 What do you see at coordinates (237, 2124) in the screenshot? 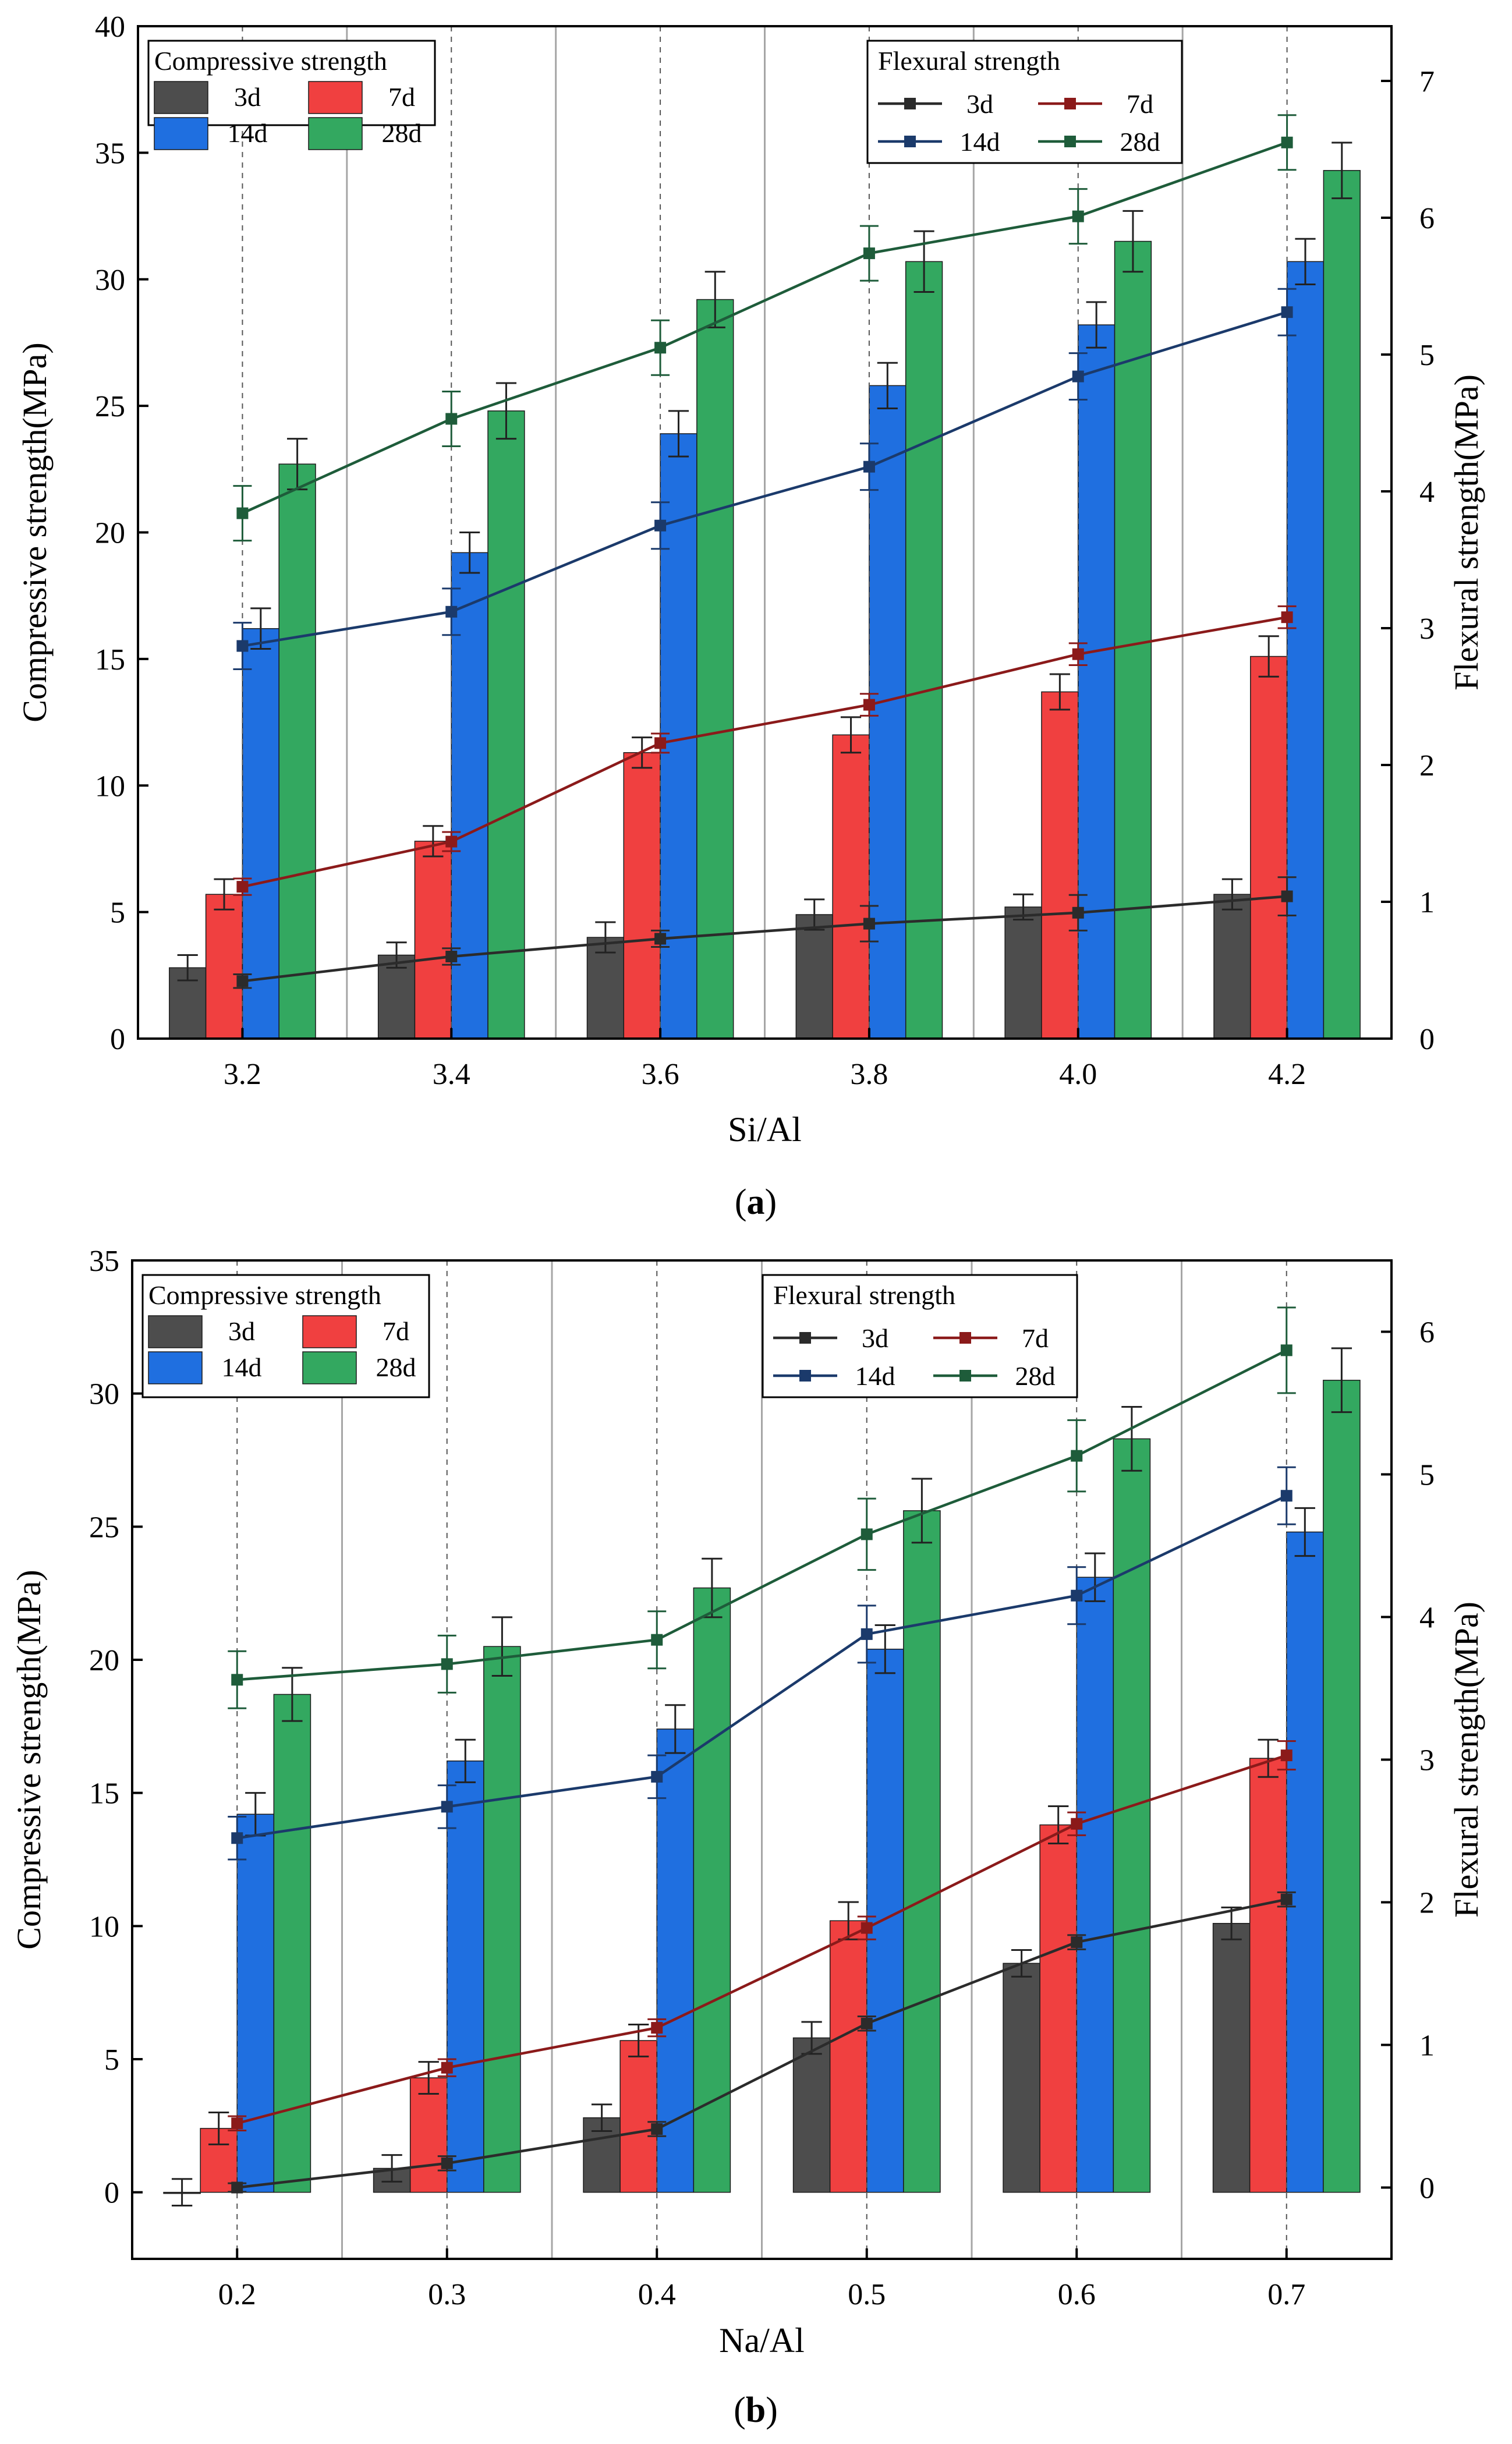
I see `point-7d-0.2` at bounding box center [237, 2124].